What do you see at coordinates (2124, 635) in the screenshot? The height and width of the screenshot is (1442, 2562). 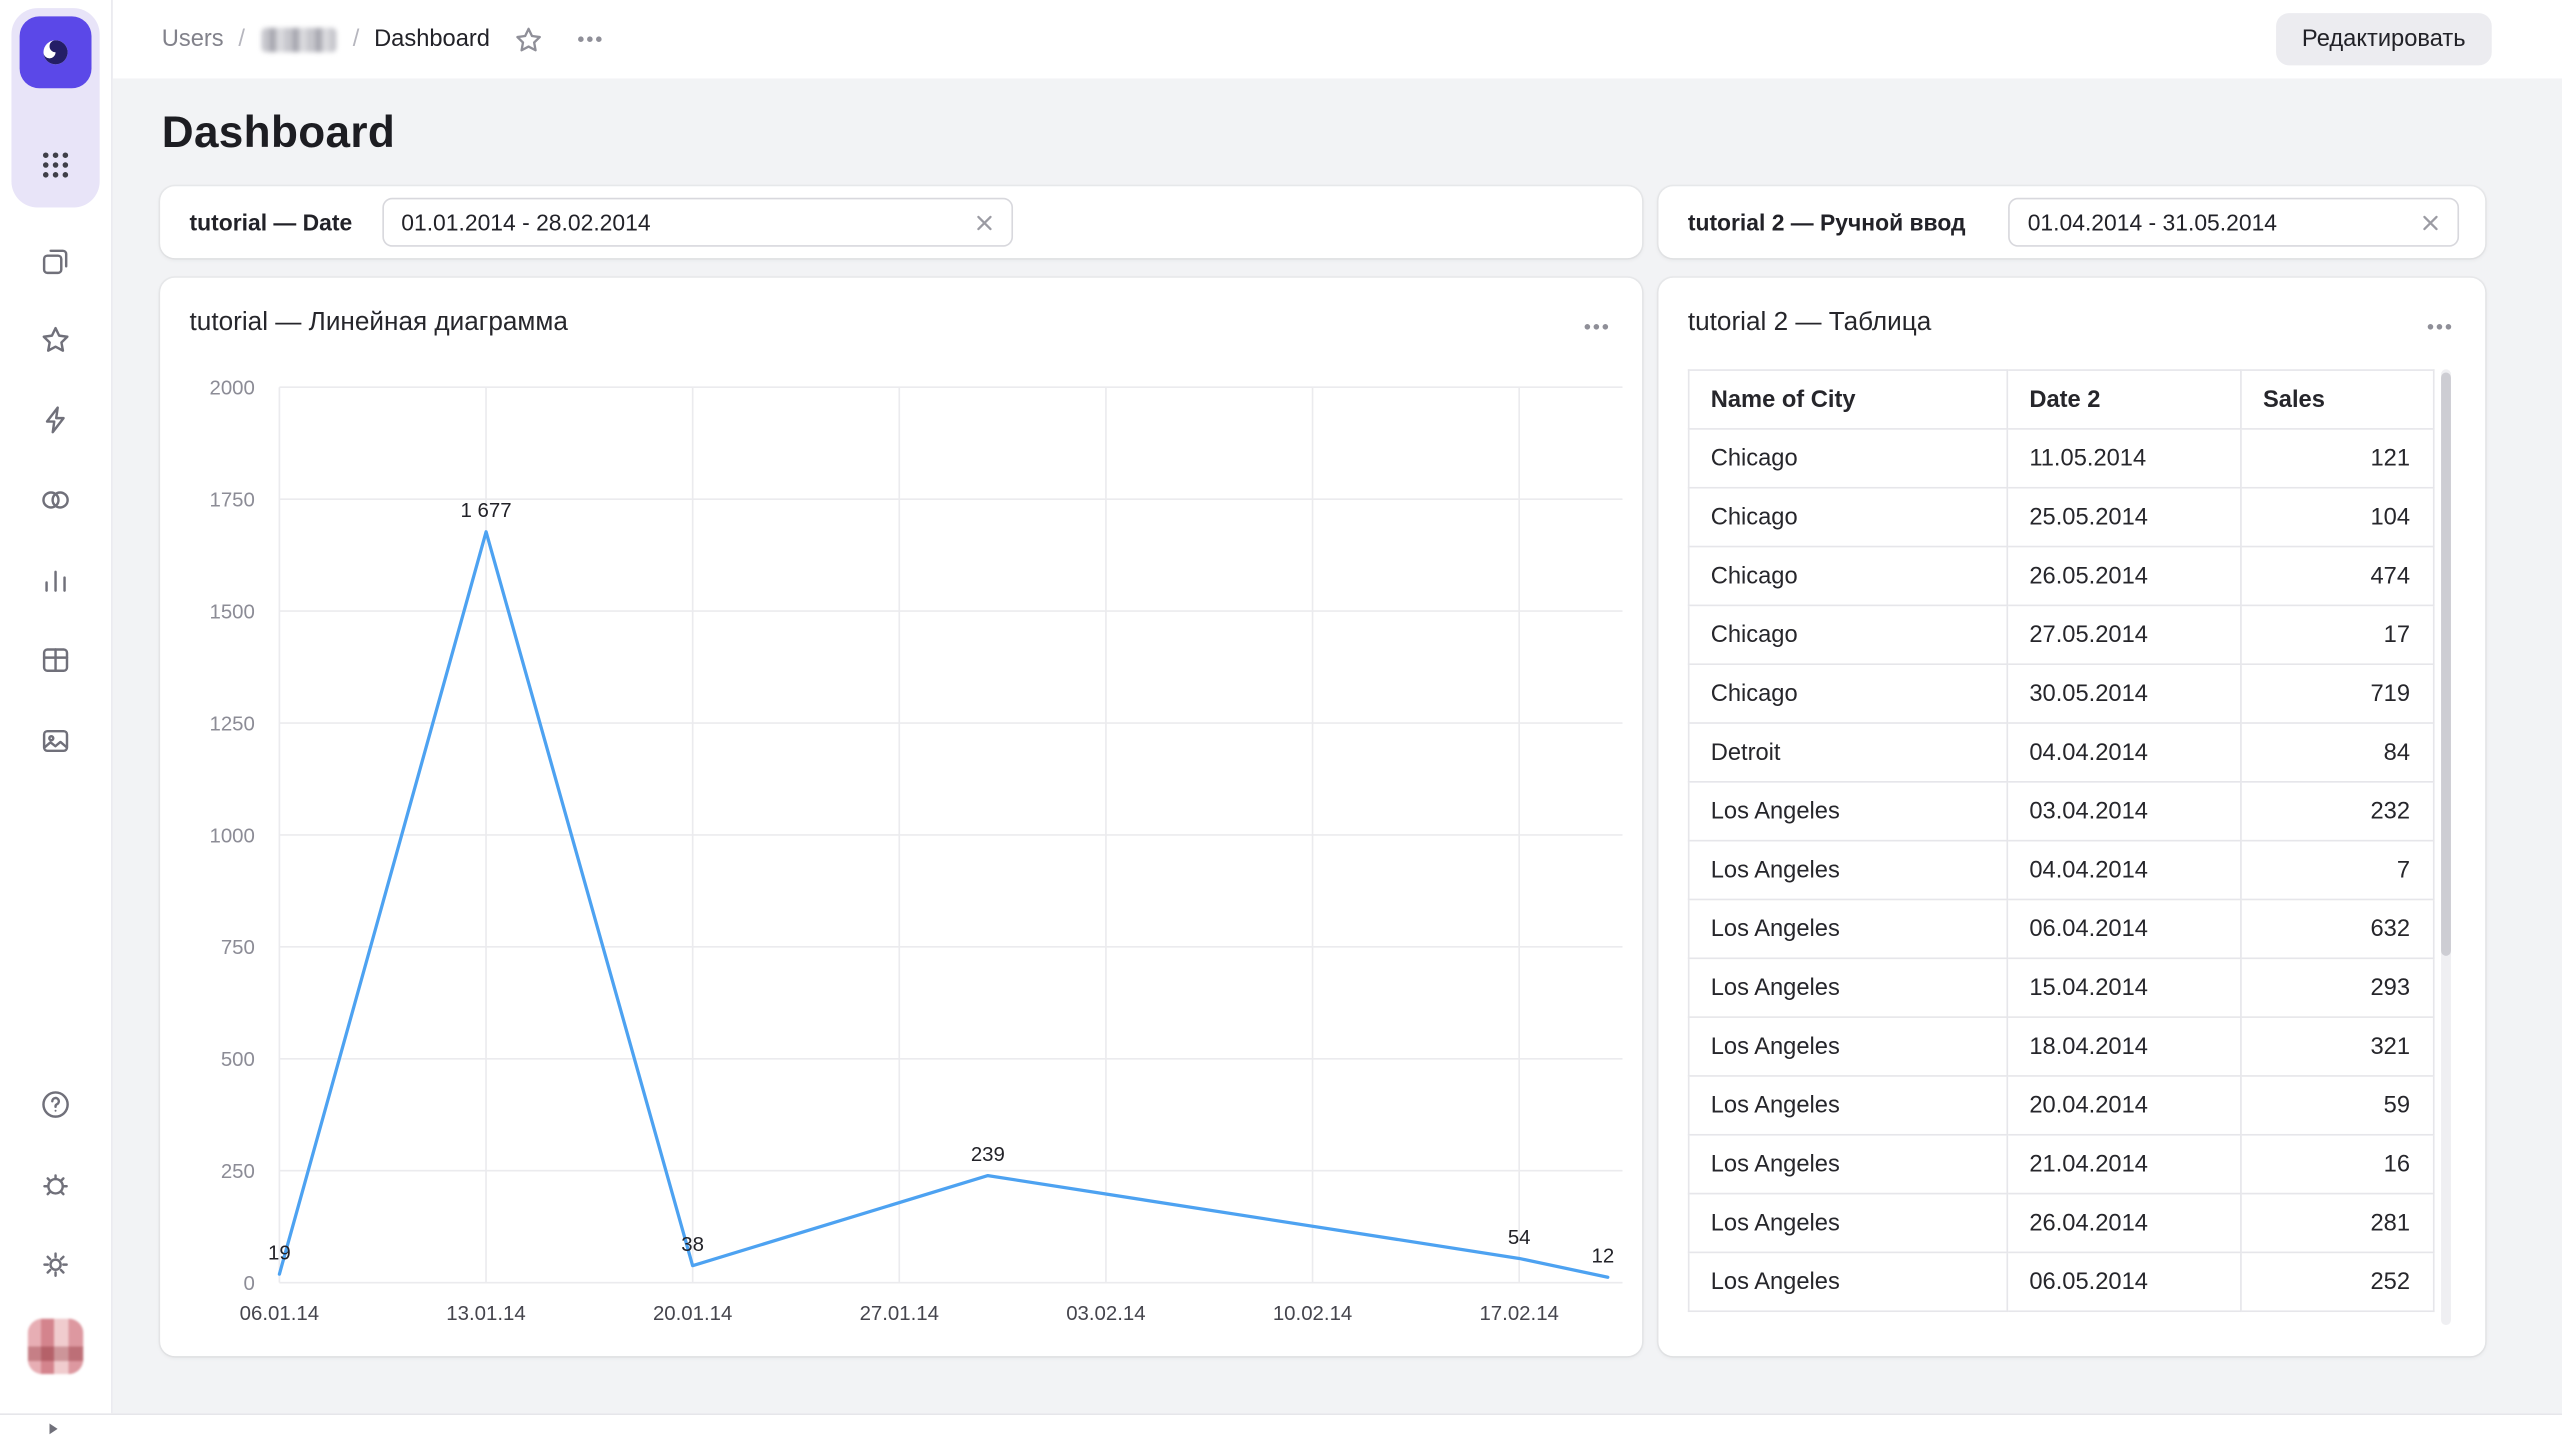 I see `date-cell: 27.05.2014` at bounding box center [2124, 635].